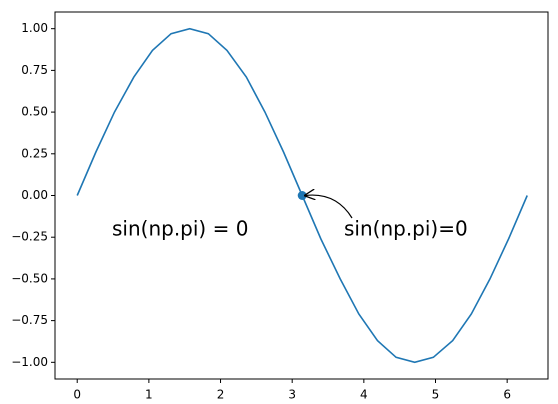 The image size is (558, 404). I want to click on annotation-arrow, so click(329, 207).